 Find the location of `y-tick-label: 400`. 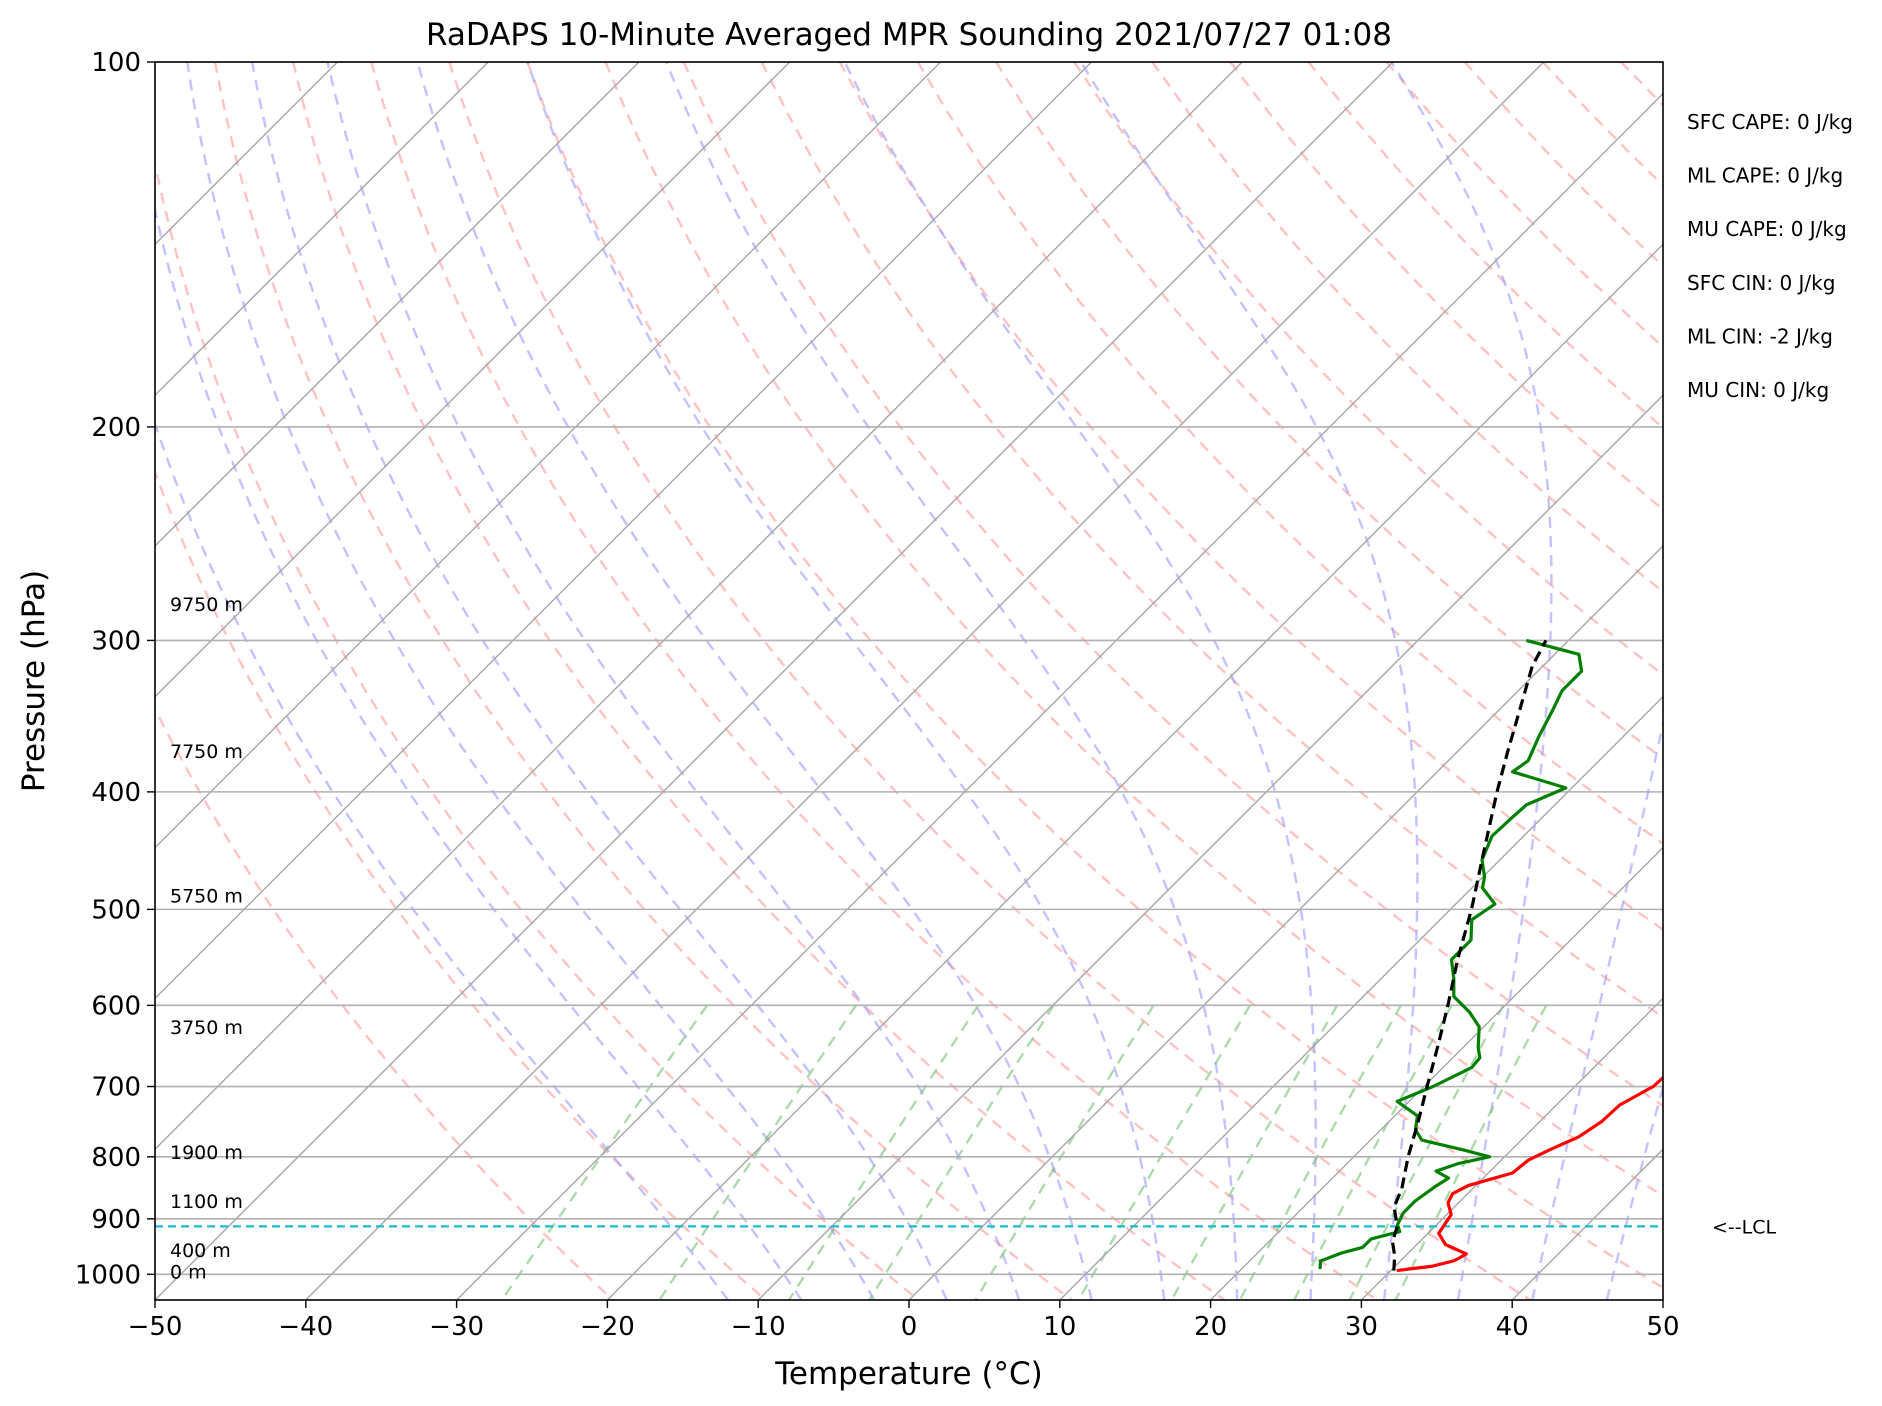

y-tick-label: 400 is located at coordinates (116, 793).